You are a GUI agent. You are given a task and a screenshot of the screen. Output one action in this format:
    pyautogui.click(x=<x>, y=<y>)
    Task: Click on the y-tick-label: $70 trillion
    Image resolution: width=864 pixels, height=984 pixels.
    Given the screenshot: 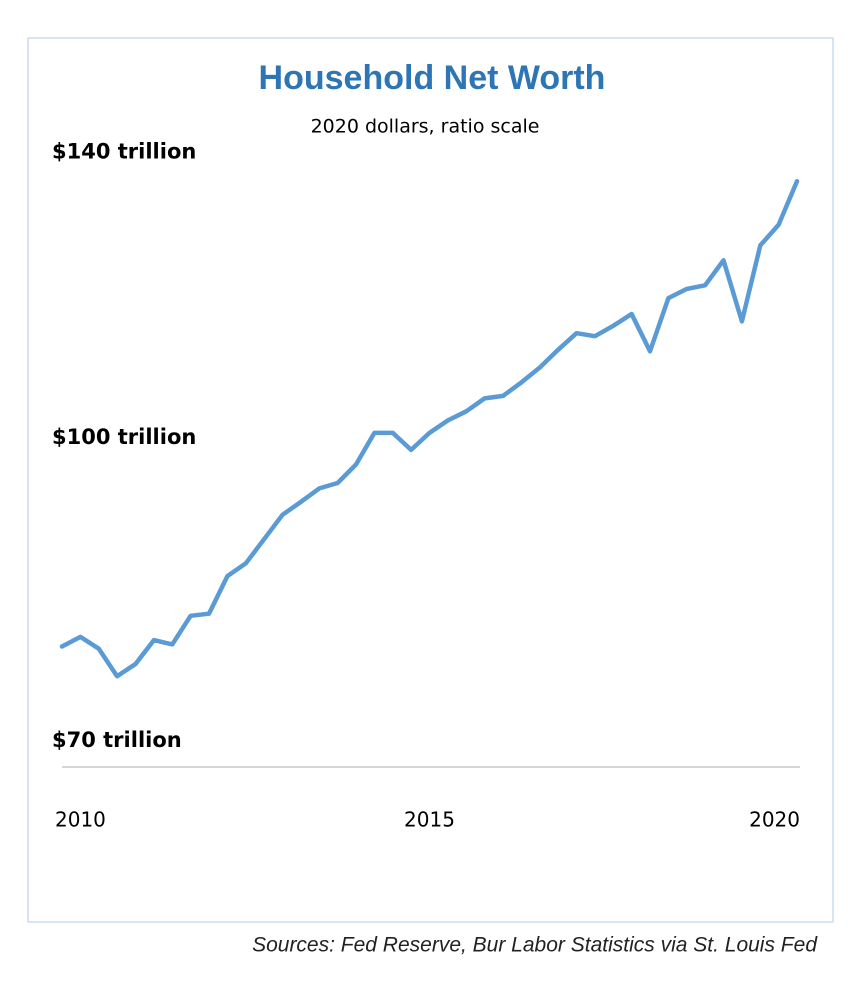 What is the action you would take?
    pyautogui.click(x=117, y=740)
    